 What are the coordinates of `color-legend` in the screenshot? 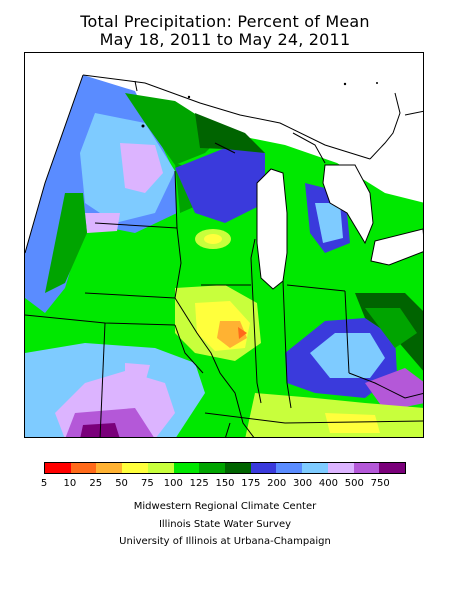 It's located at (225, 468).